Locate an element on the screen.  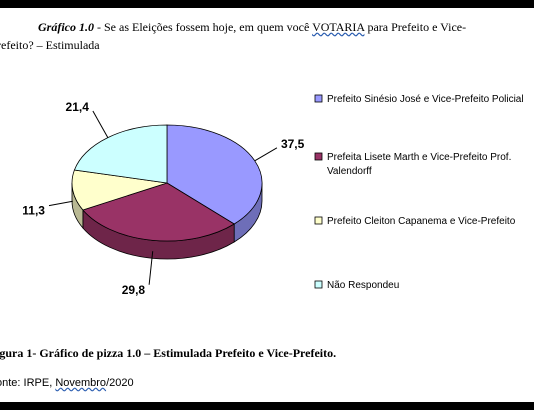
value-label-2: 11,3 is located at coordinates (33, 211).